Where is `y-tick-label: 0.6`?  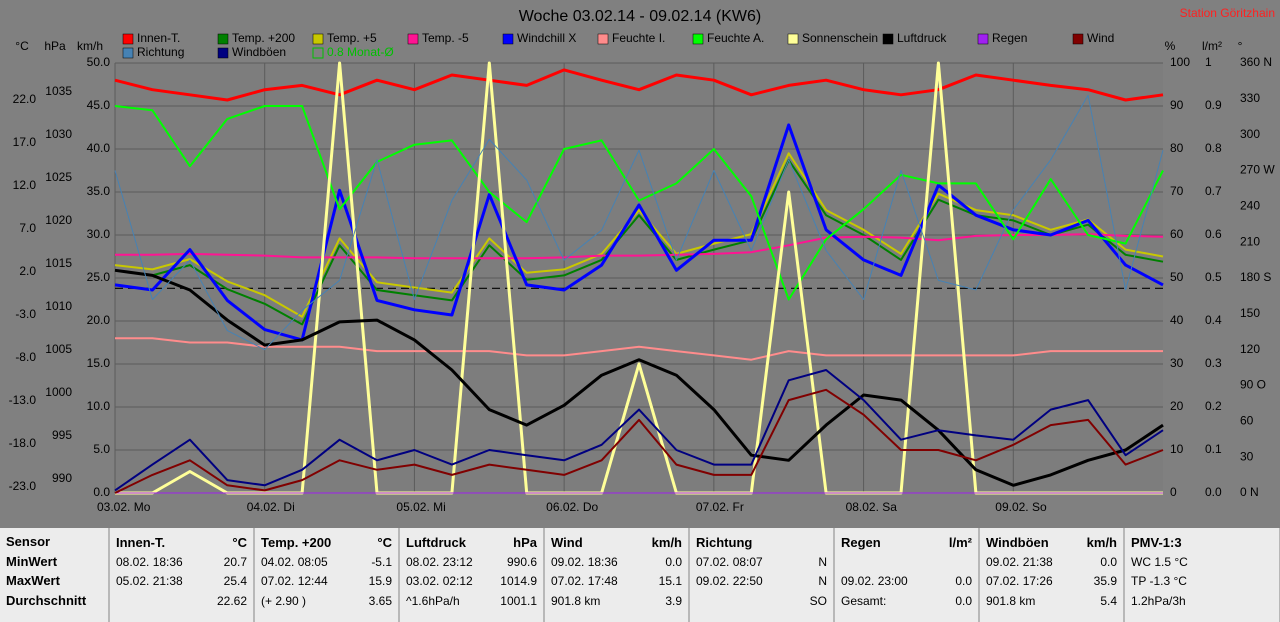
y-tick-label: 0.6 is located at coordinates (1213, 234).